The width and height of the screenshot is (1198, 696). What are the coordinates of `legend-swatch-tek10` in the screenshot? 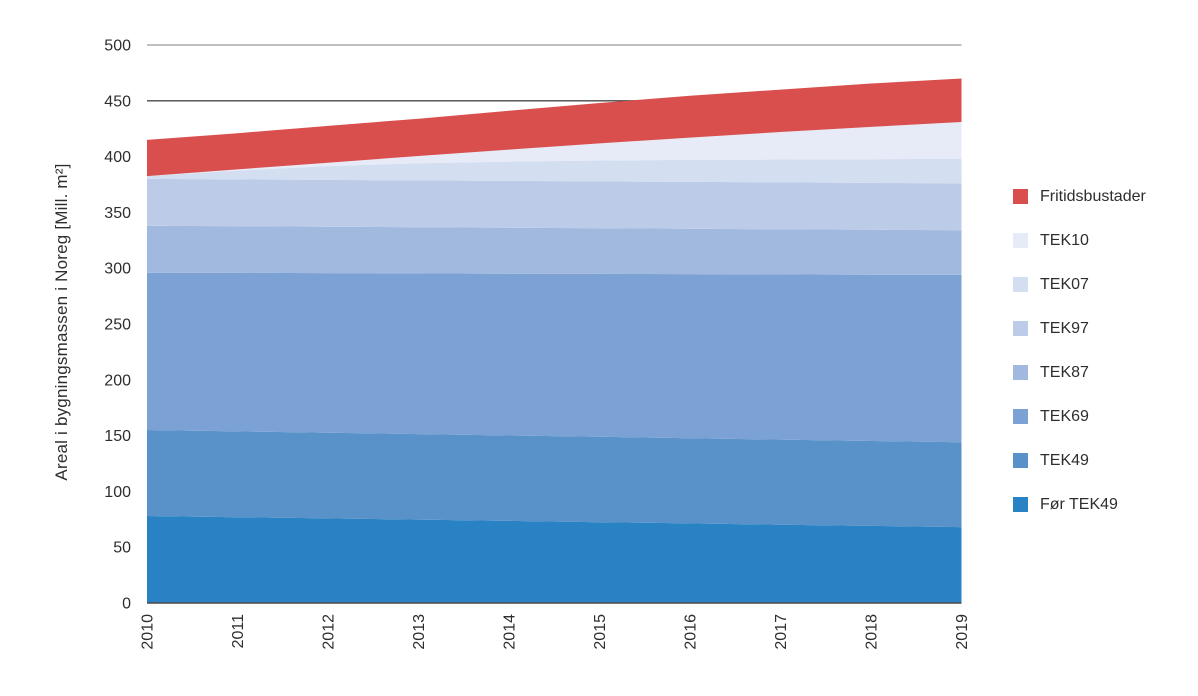 It's located at (1020, 240).